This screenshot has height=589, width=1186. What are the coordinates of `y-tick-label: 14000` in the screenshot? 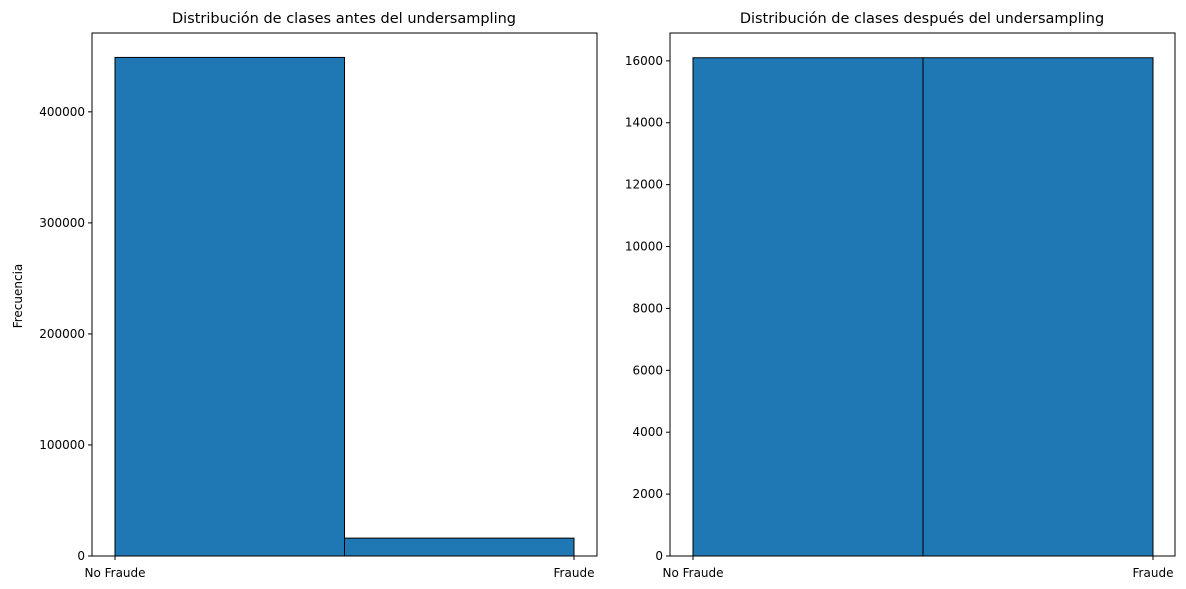 It's located at (644, 123).